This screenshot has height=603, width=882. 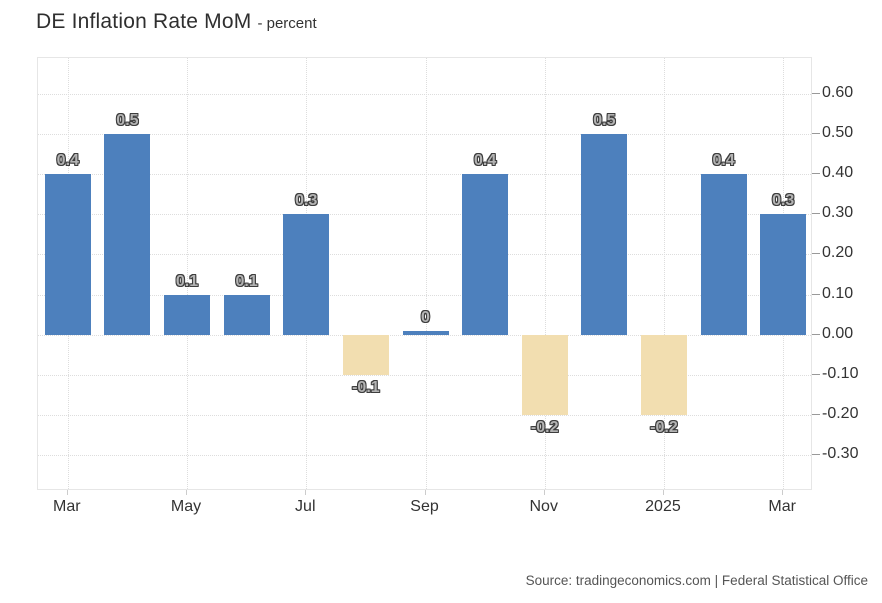 What do you see at coordinates (840, 413) in the screenshot?
I see `y-axis-label: -0.20` at bounding box center [840, 413].